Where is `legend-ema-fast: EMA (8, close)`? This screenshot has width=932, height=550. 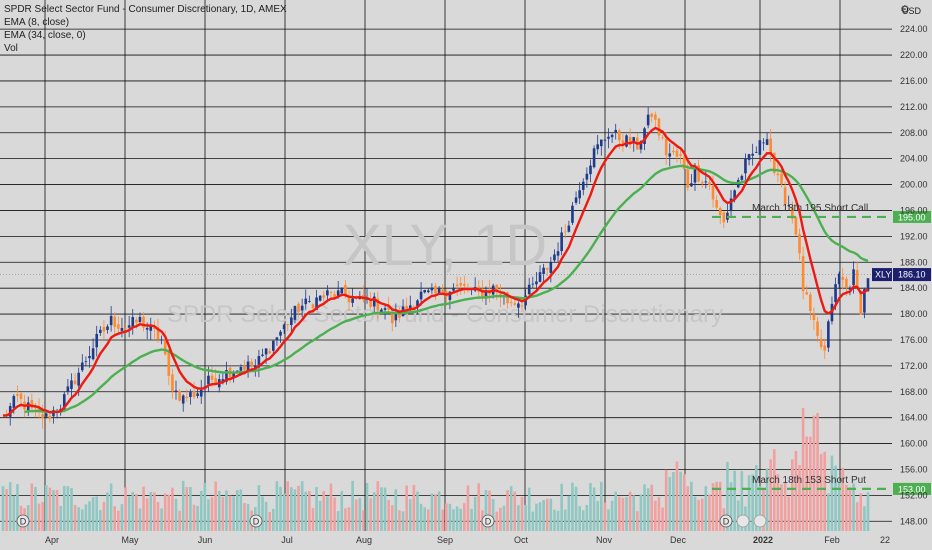
legend-ema-fast: EMA (8, close) is located at coordinates (37, 22).